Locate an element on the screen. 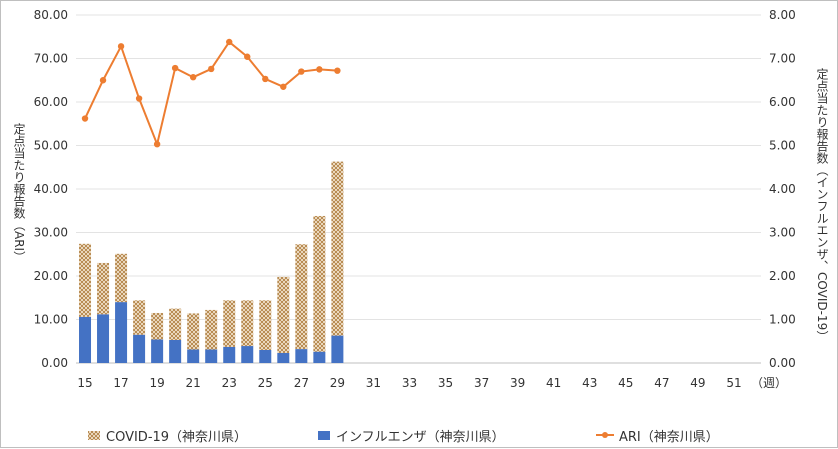  legend-swatch-ari-marker is located at coordinates (605, 435).